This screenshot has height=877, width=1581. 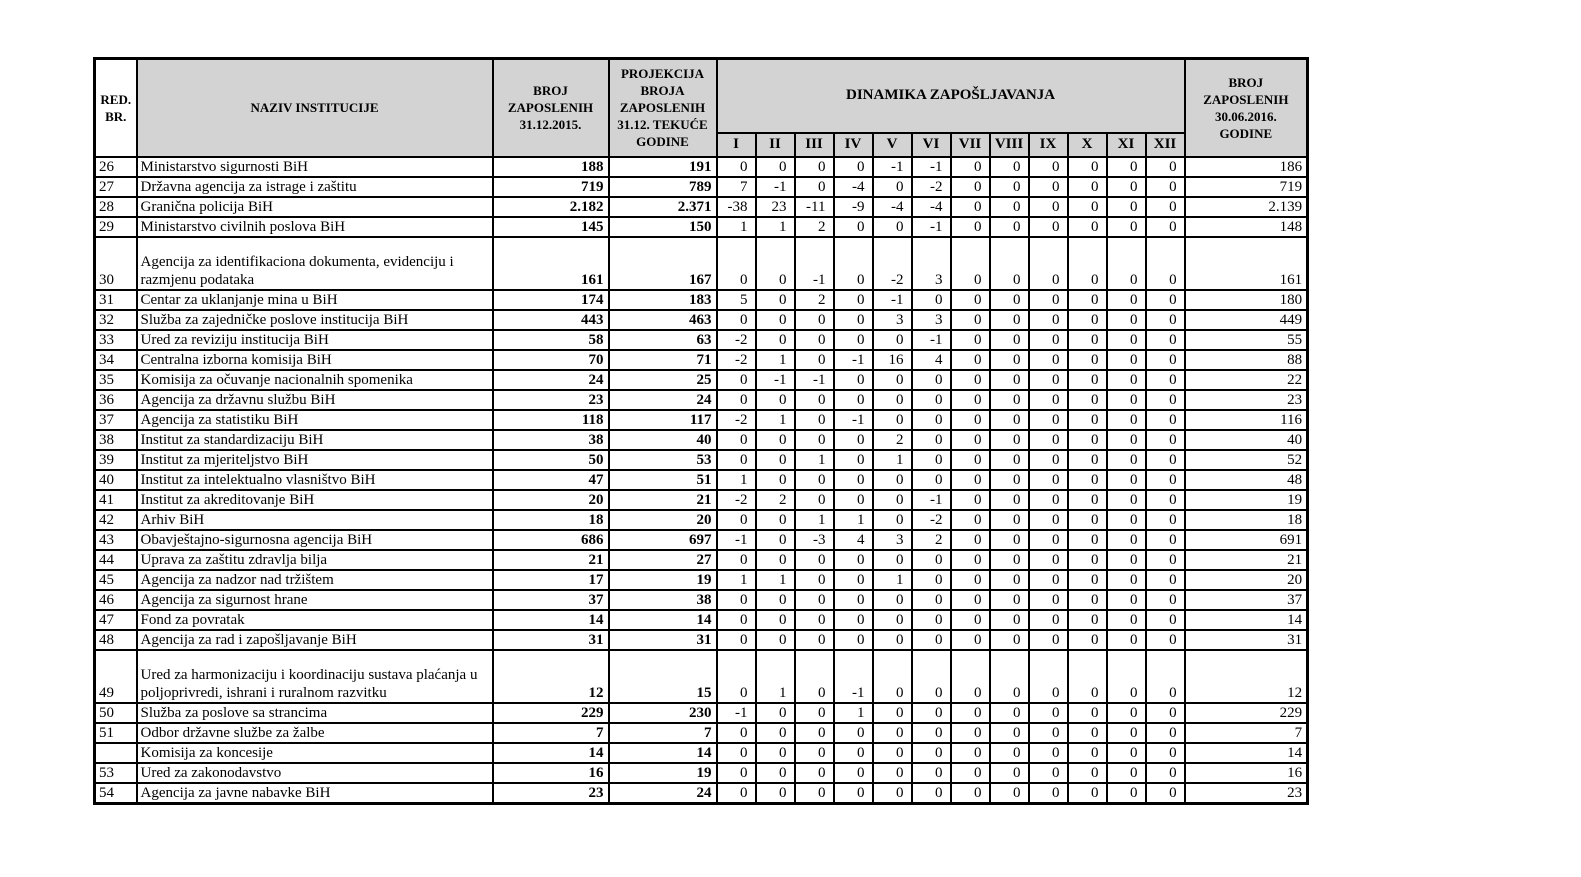 What do you see at coordinates (314, 399) in the screenshot?
I see `institution-name-cell: Agencija za državnu službu BiH` at bounding box center [314, 399].